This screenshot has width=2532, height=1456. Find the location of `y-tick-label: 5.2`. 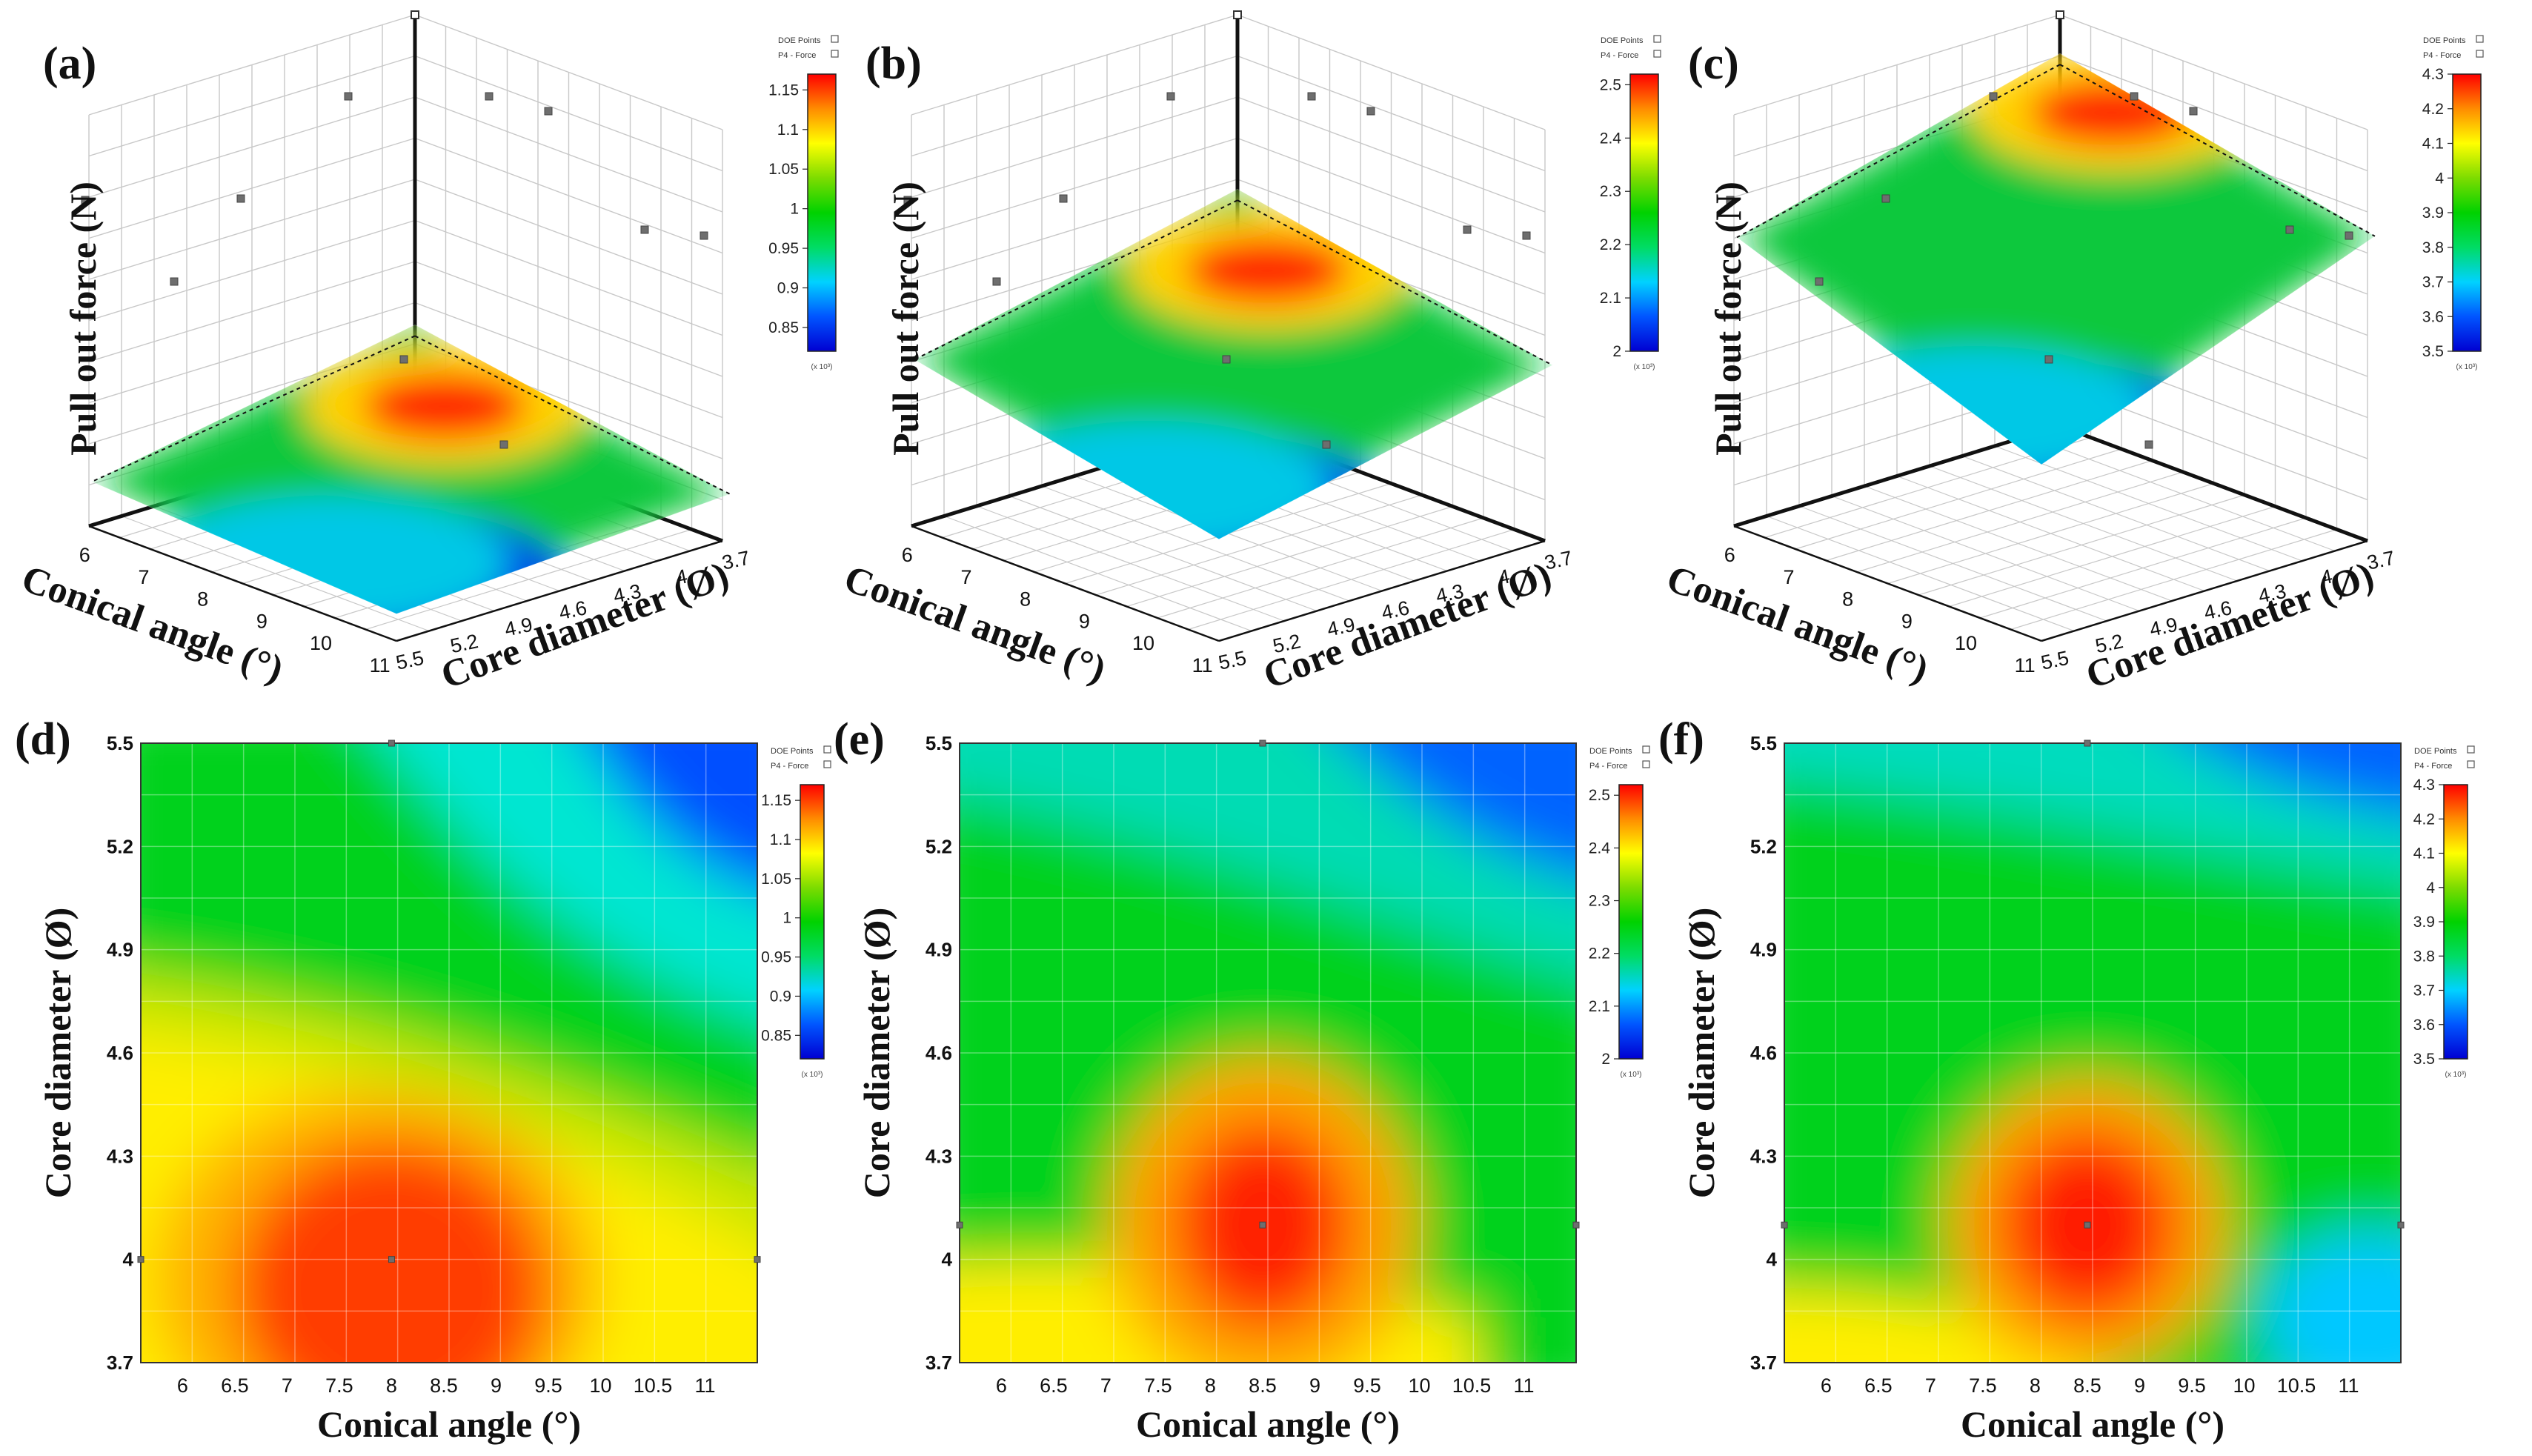

y-tick-label: 5.2 is located at coordinates (939, 846).